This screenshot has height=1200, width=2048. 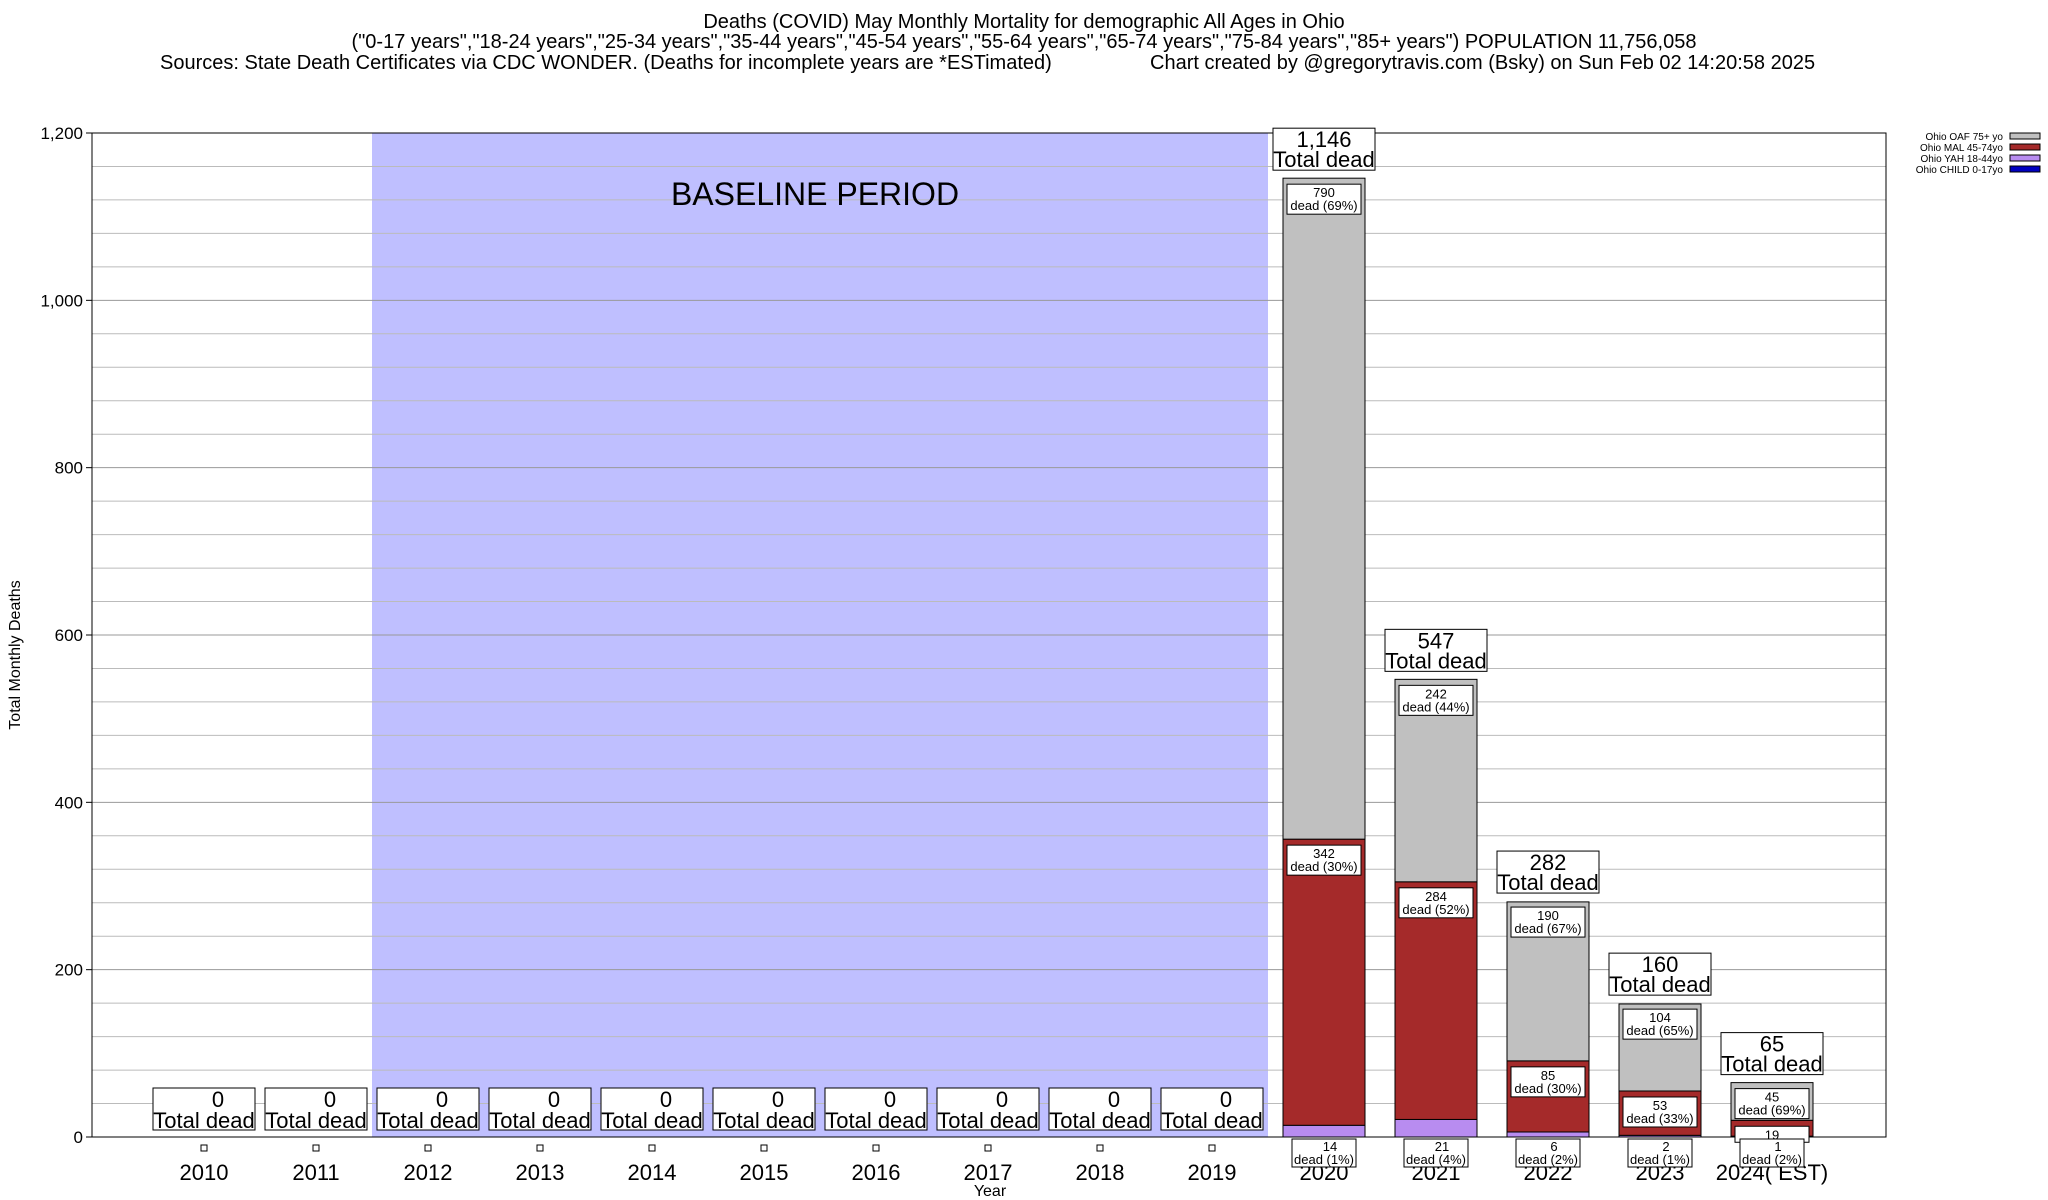 What do you see at coordinates (1436, 693) in the screenshot?
I see `oaf-value-label: 242` at bounding box center [1436, 693].